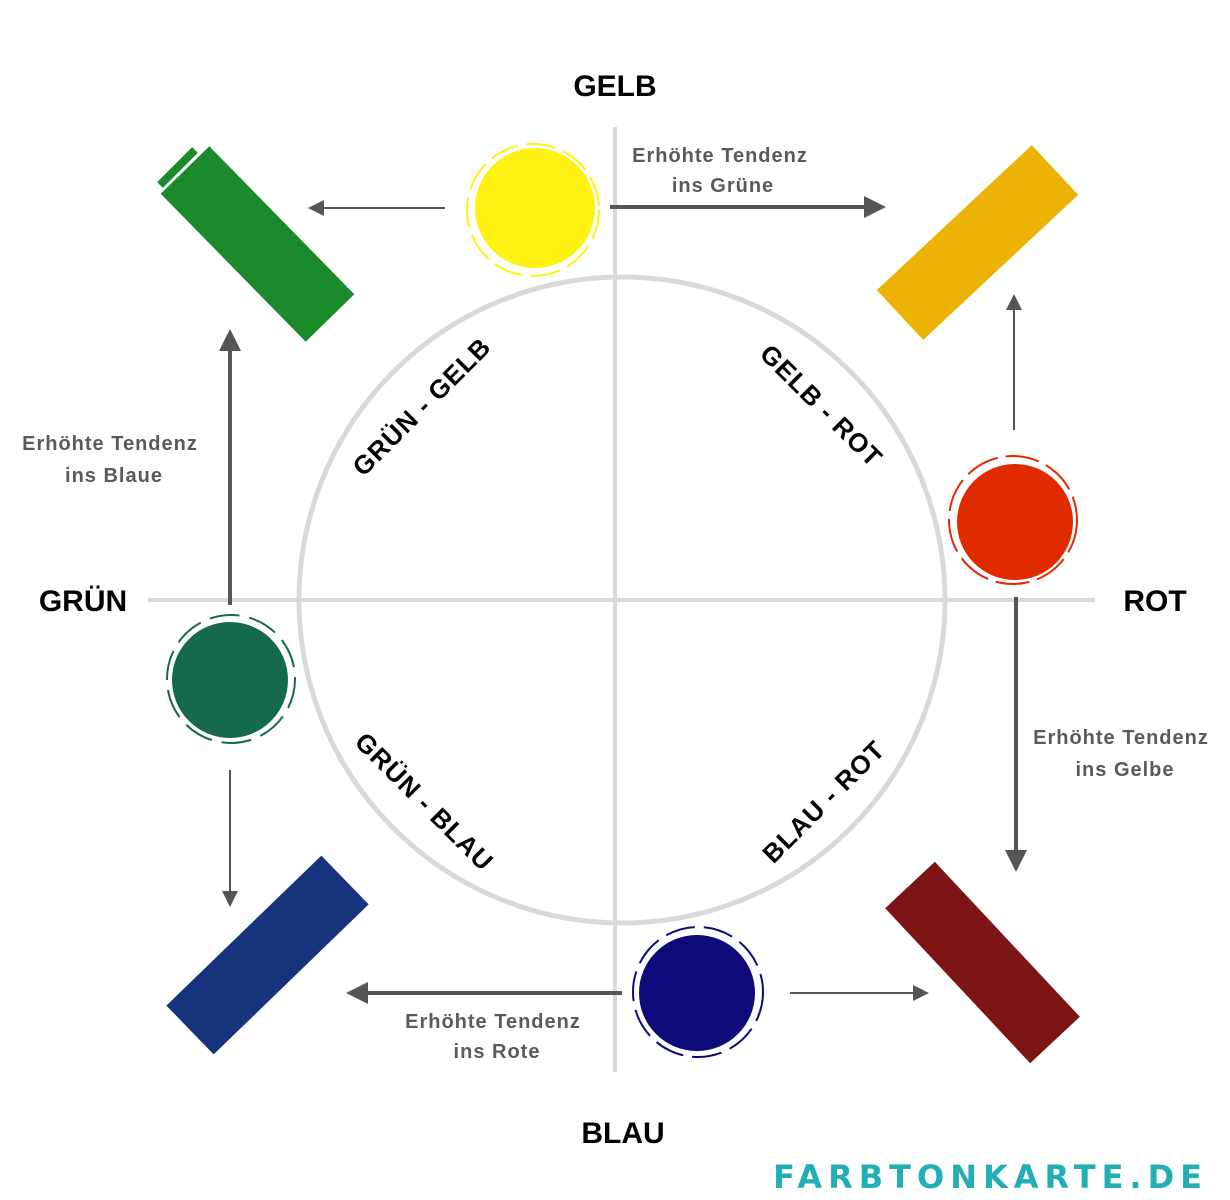 The image size is (1230, 1200). What do you see at coordinates (698, 992) in the screenshot?
I see `paint-dot-navy` at bounding box center [698, 992].